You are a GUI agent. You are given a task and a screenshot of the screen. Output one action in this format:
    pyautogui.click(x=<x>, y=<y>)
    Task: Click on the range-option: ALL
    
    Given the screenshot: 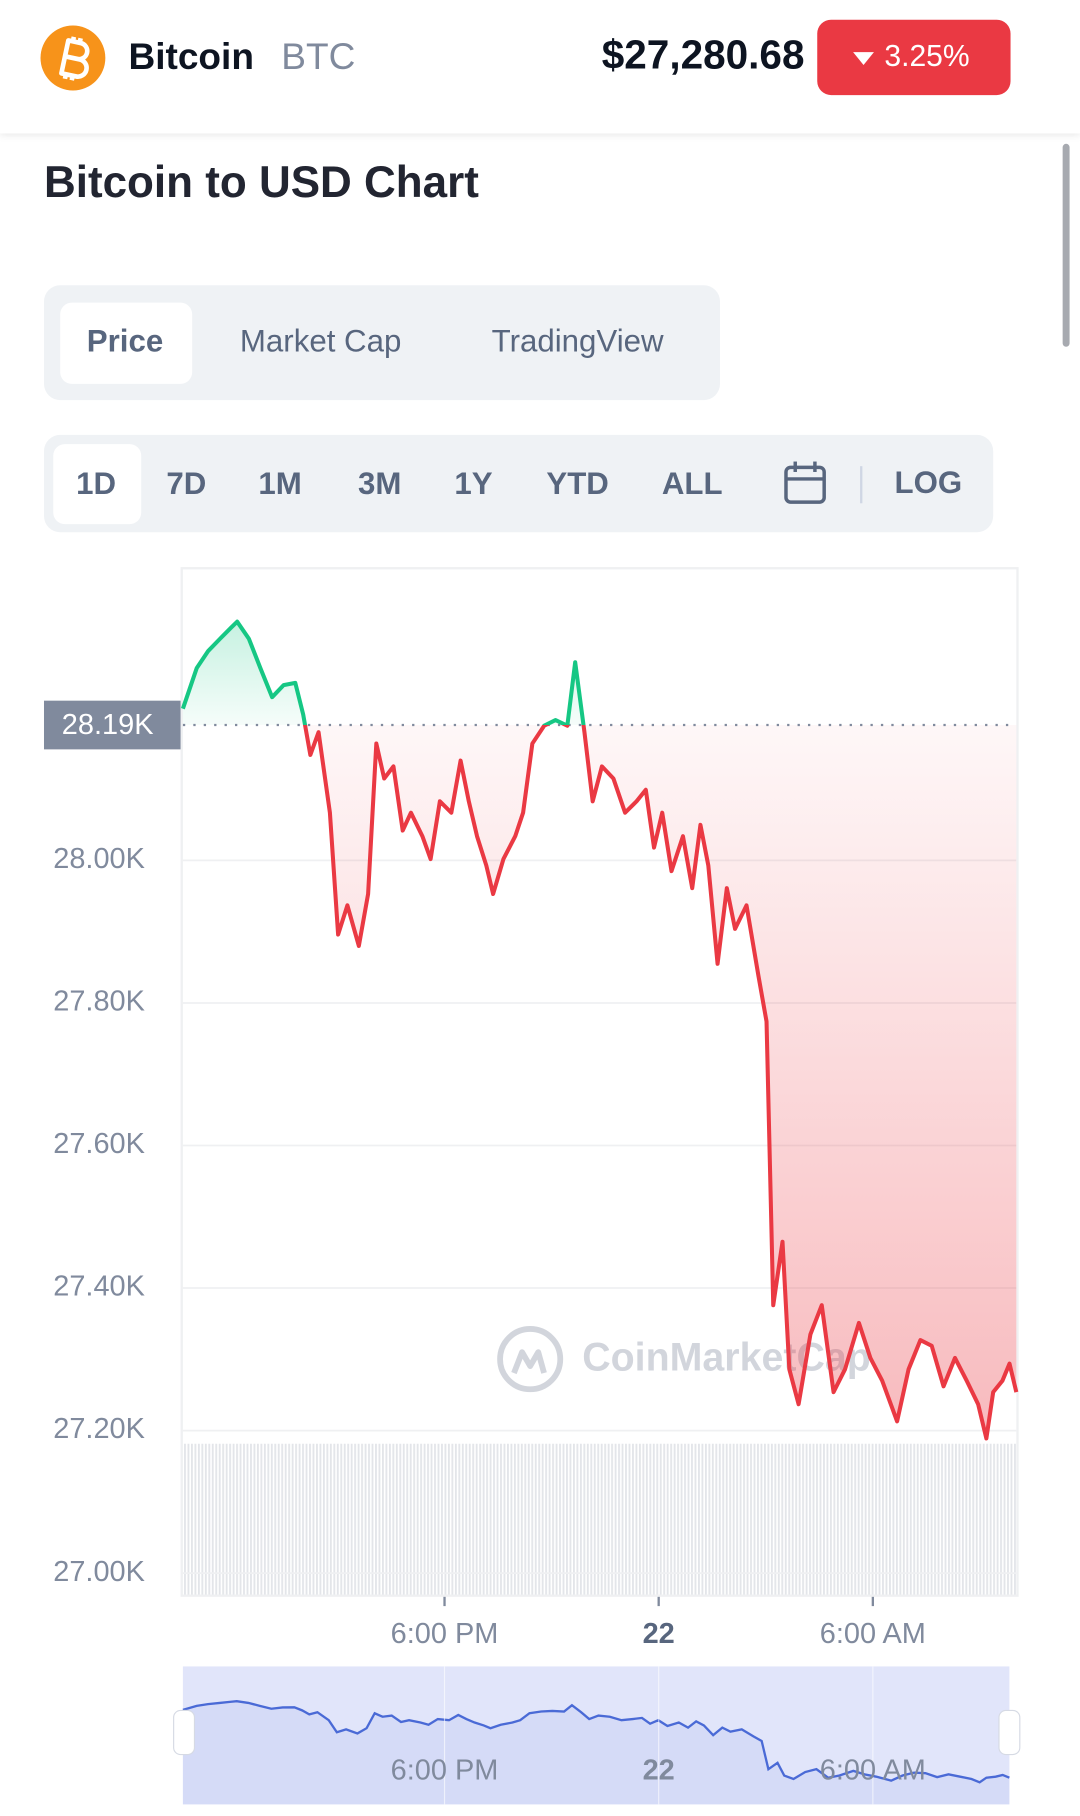 What is the action you would take?
    pyautogui.click(x=692, y=483)
    